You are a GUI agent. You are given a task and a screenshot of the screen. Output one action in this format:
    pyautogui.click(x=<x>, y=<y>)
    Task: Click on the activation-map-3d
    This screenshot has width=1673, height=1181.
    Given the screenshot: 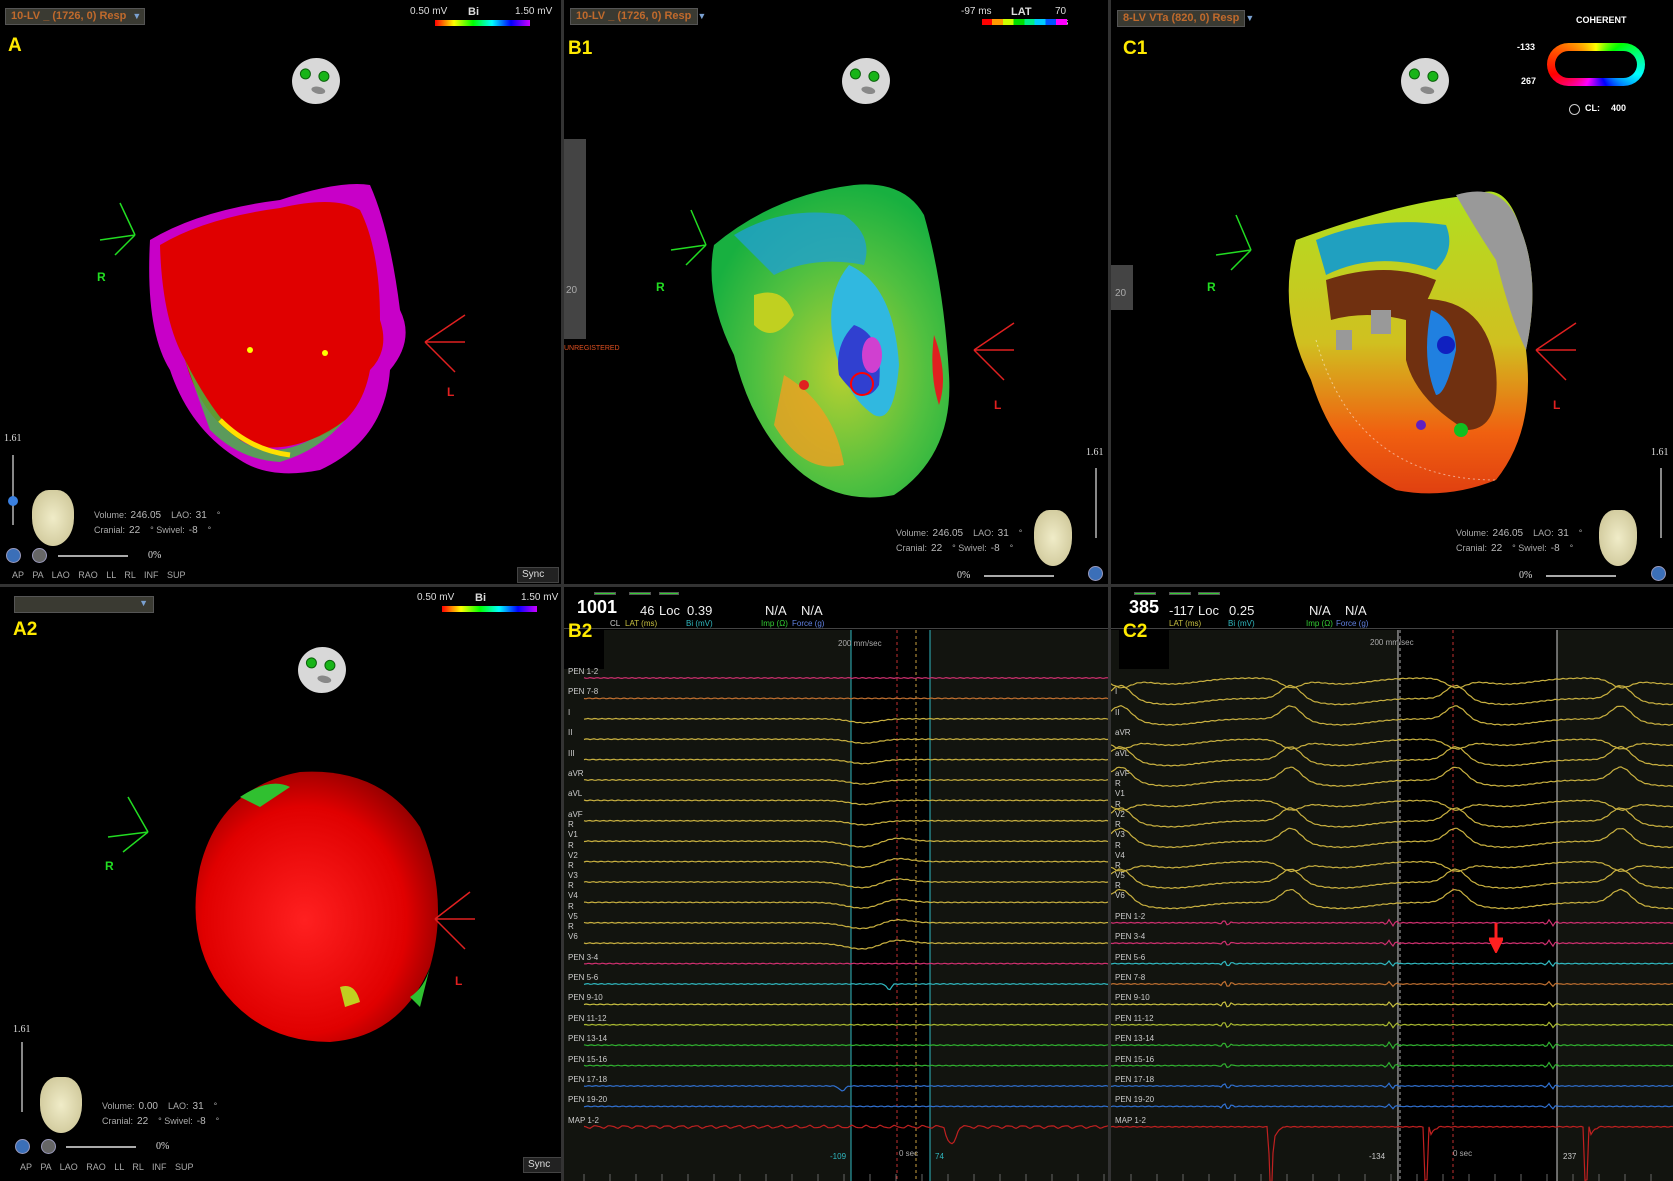 What is the action you would take?
    pyautogui.click(x=839, y=340)
    